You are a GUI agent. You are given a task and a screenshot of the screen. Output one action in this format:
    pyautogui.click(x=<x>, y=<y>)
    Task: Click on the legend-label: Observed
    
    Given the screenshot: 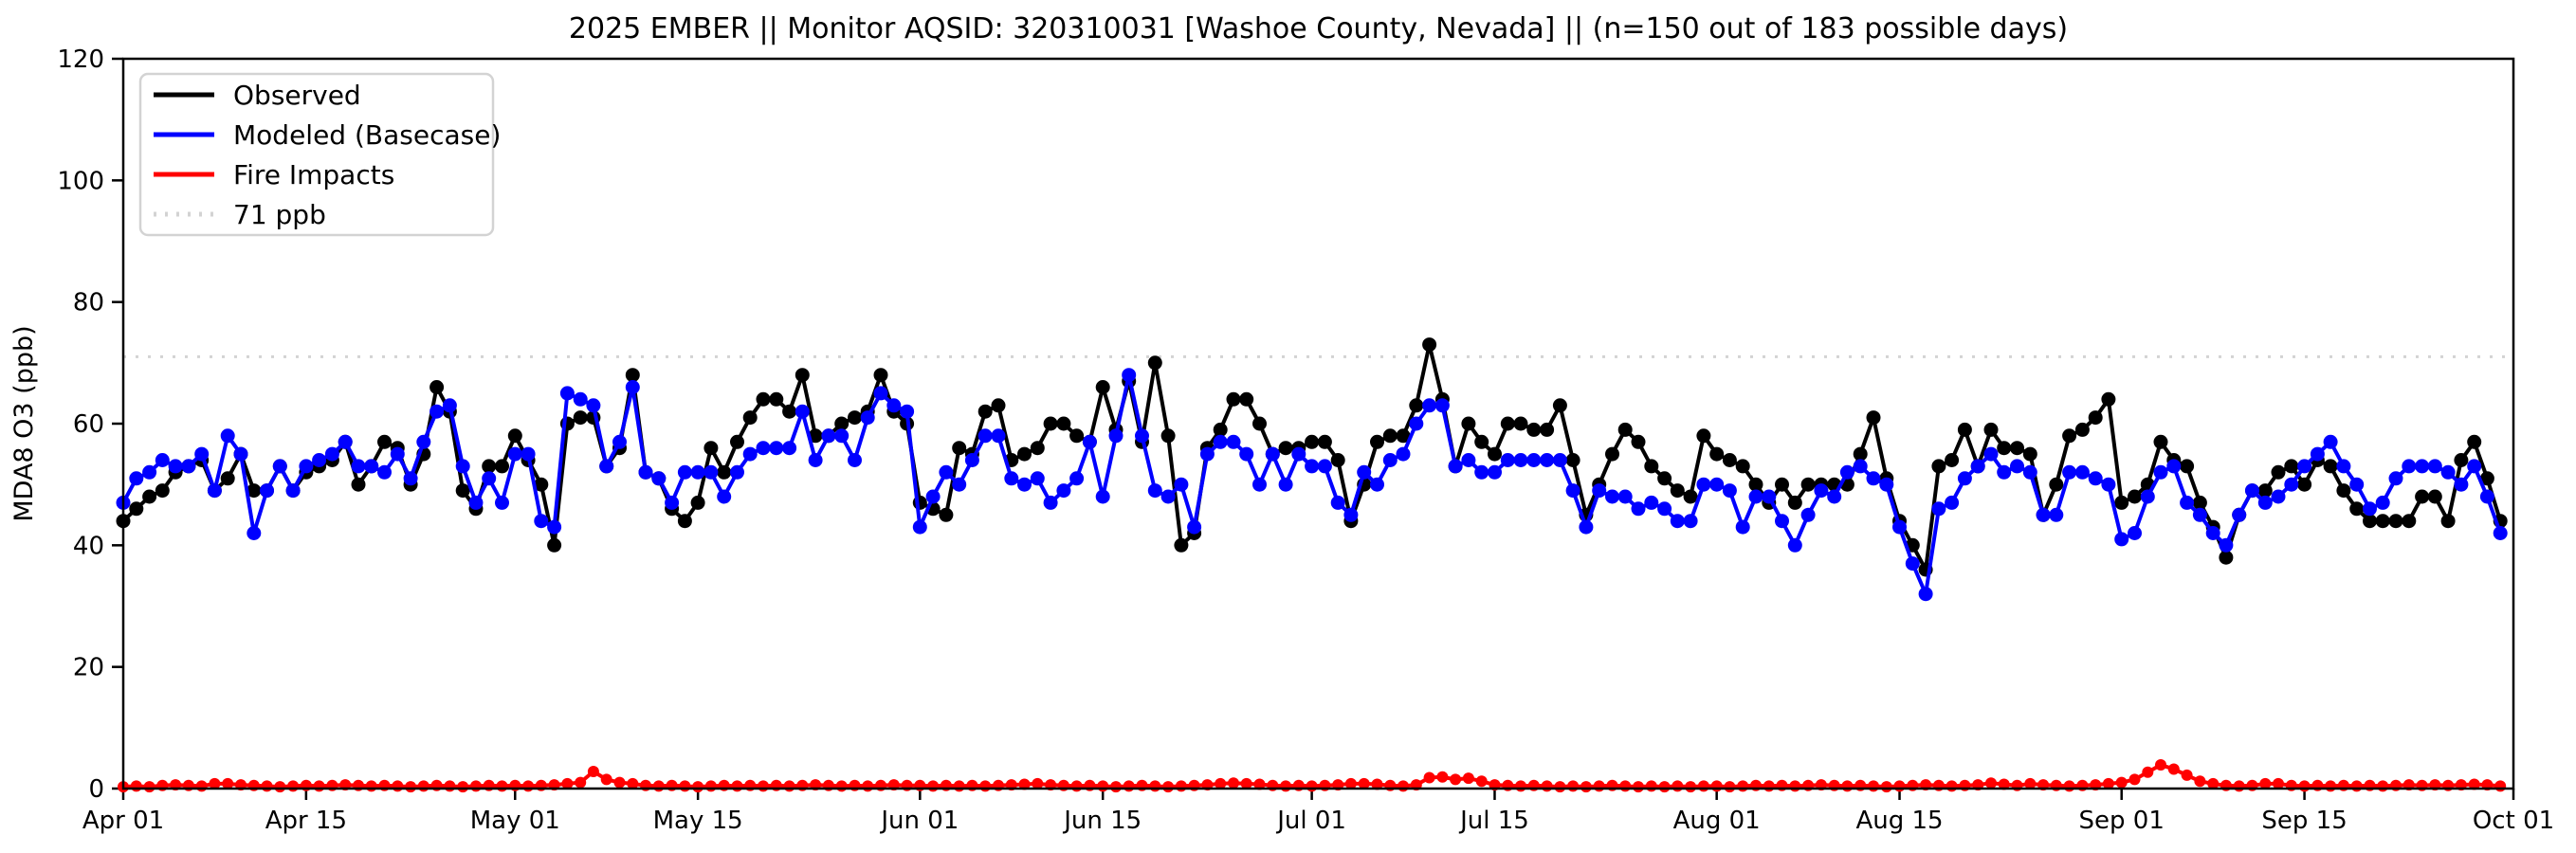 What is the action you would take?
    pyautogui.click(x=297, y=95)
    